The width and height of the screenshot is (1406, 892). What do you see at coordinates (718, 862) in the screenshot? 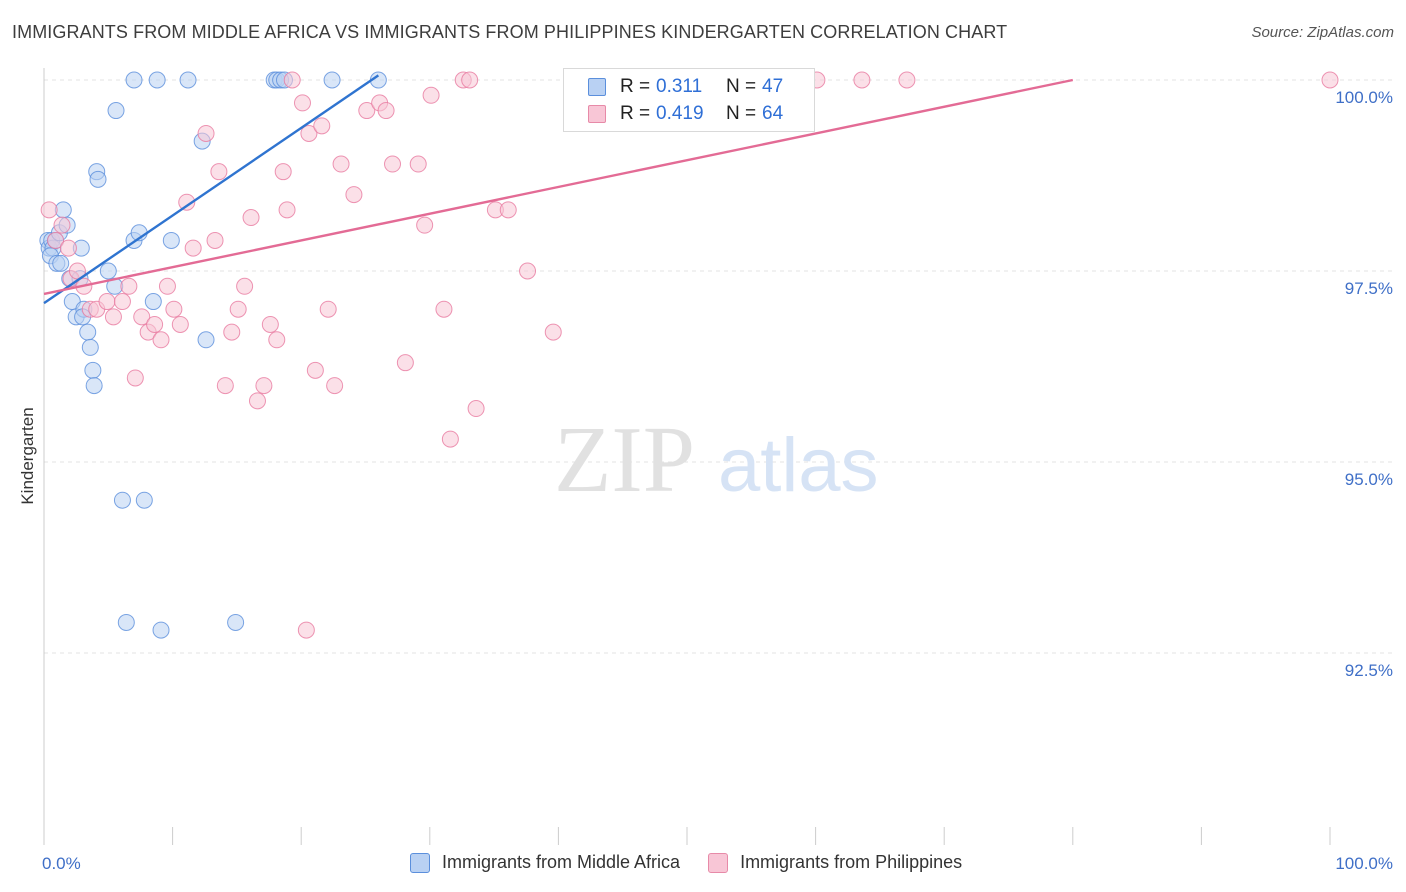
I see `series-swatch-pink` at bounding box center [718, 862].